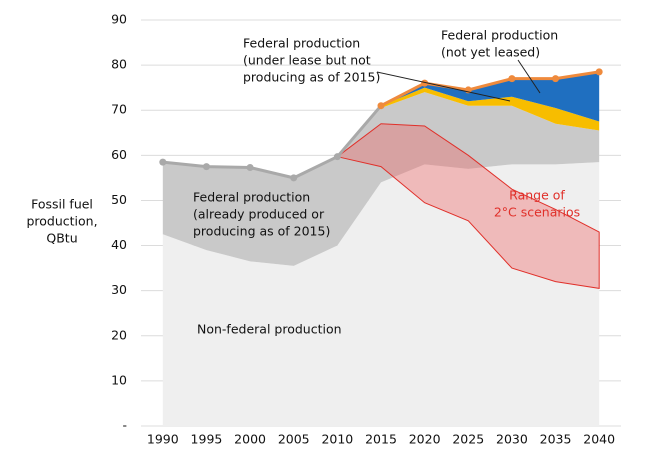 This screenshot has width=660, height=459. What do you see at coordinates (537, 195) in the screenshot?
I see `annotation: Range of` at bounding box center [537, 195].